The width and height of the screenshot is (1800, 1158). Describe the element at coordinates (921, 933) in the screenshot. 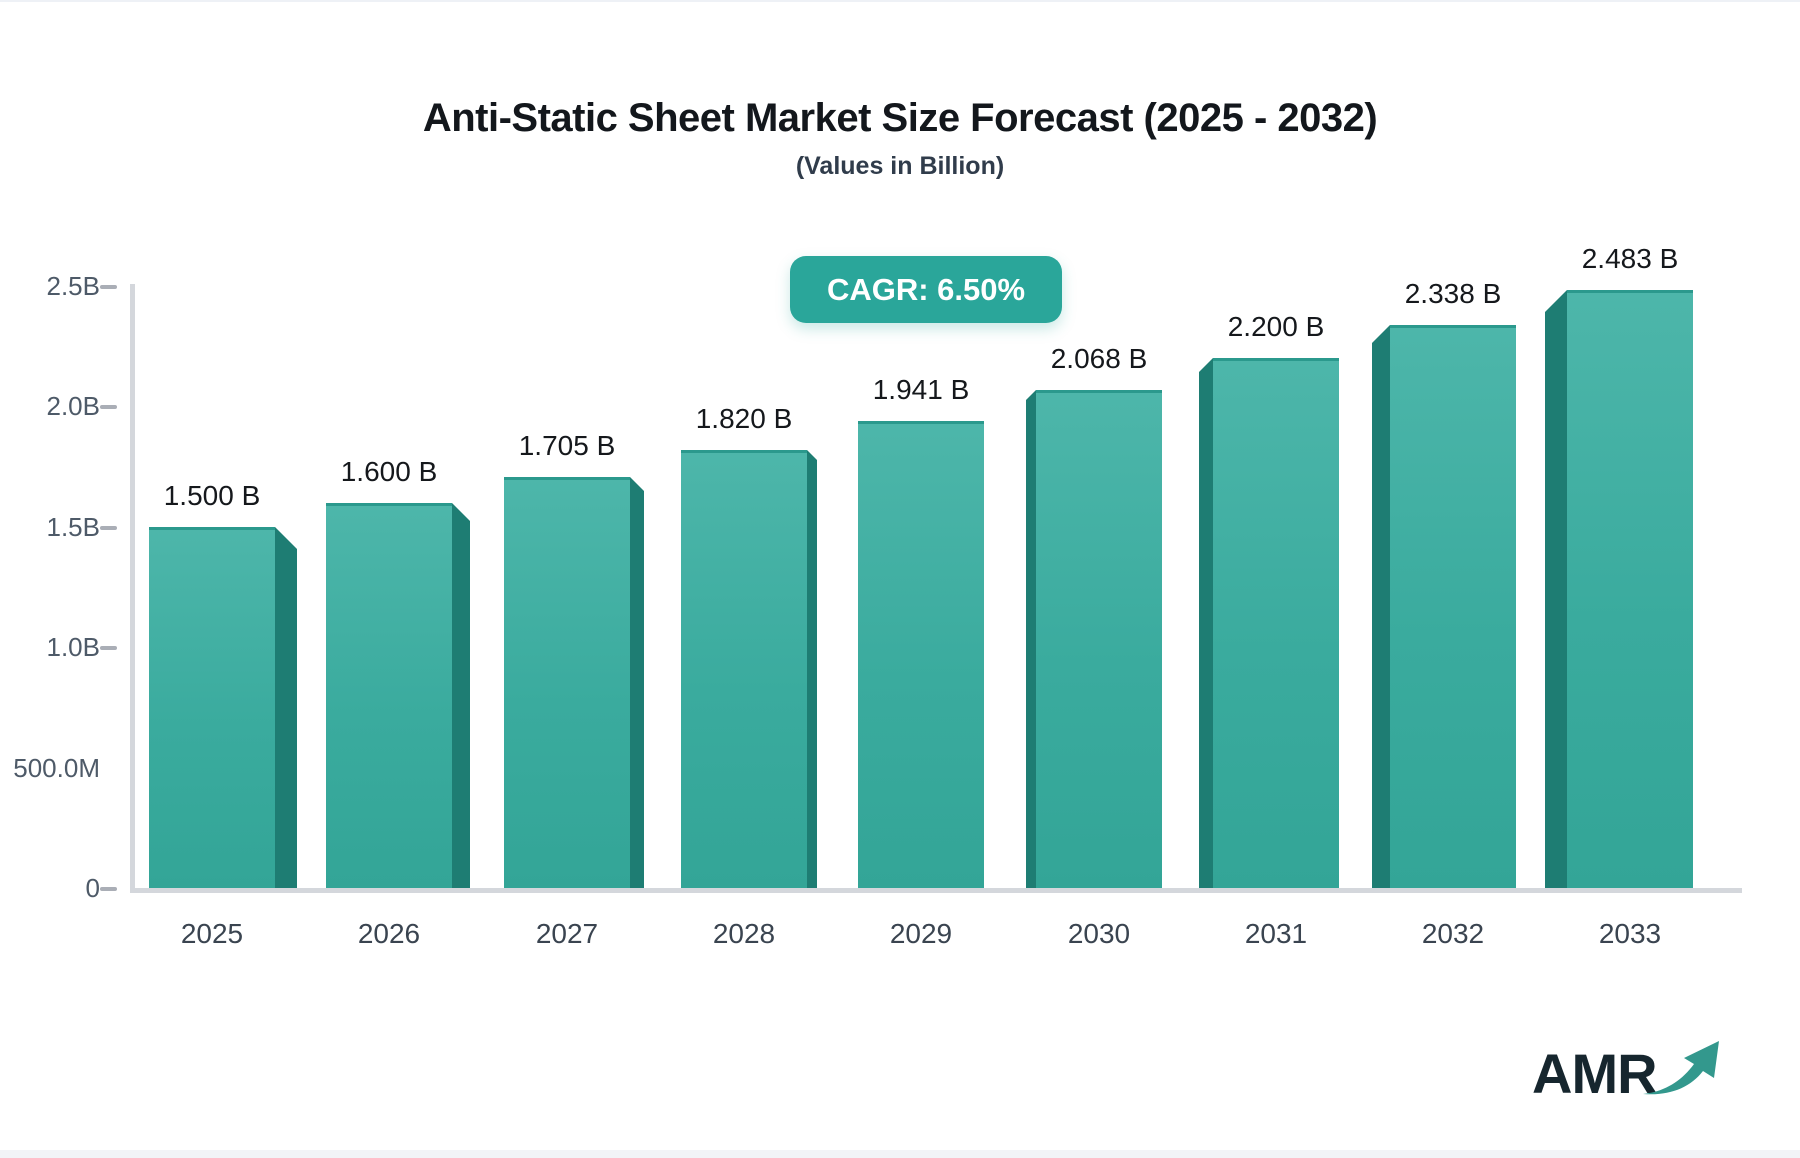

I see `x-tick-label: 2029` at that location.